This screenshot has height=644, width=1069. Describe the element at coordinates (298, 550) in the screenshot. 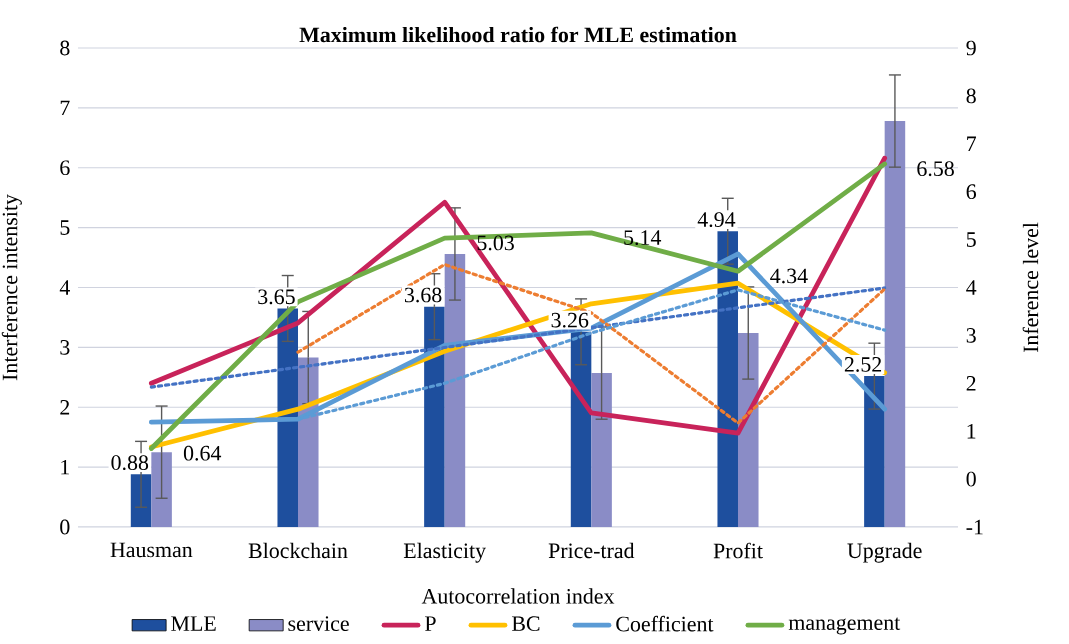

I see `x-tick-label: Blockchain` at that location.